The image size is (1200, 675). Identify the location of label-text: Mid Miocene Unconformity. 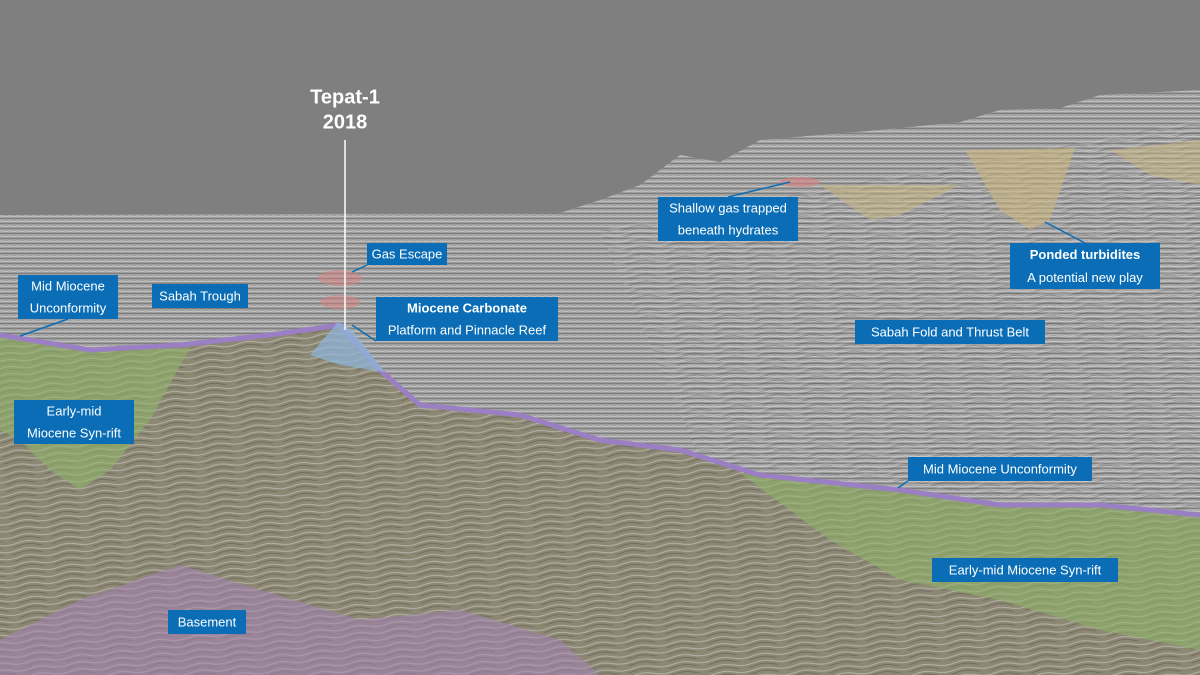
(1000, 468).